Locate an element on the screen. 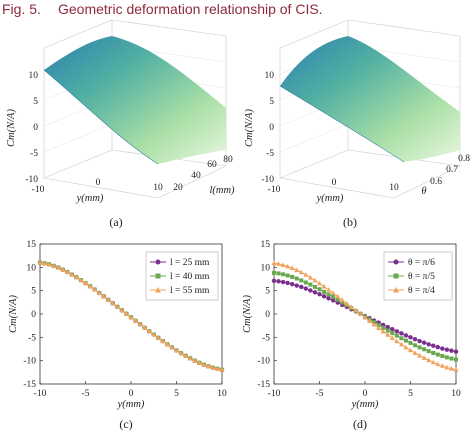  panel-d-ylabel: Cm(N/A) is located at coordinates (247, 314).